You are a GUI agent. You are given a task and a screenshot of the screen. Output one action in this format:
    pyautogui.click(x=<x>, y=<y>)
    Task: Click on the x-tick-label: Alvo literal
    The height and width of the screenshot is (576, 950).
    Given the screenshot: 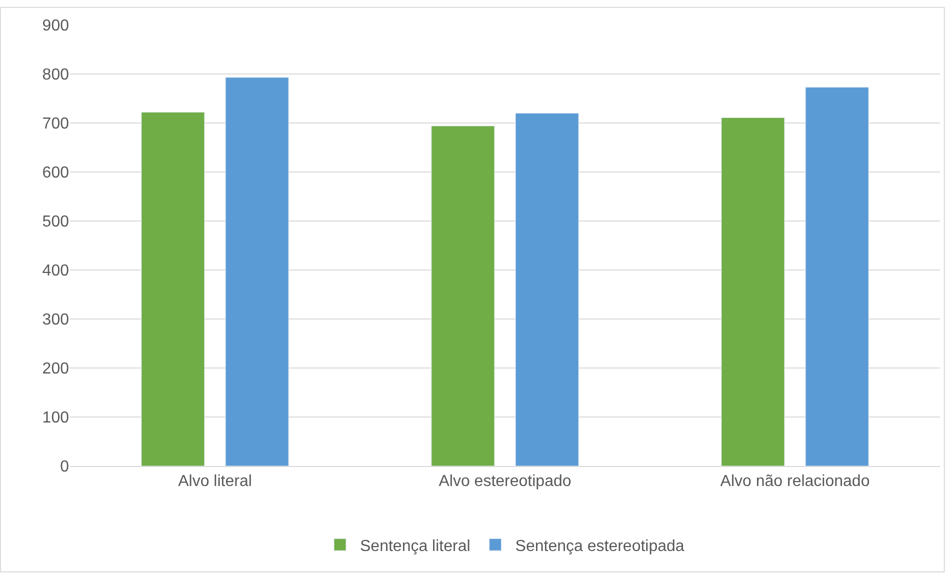 What is the action you would take?
    pyautogui.click(x=215, y=481)
    